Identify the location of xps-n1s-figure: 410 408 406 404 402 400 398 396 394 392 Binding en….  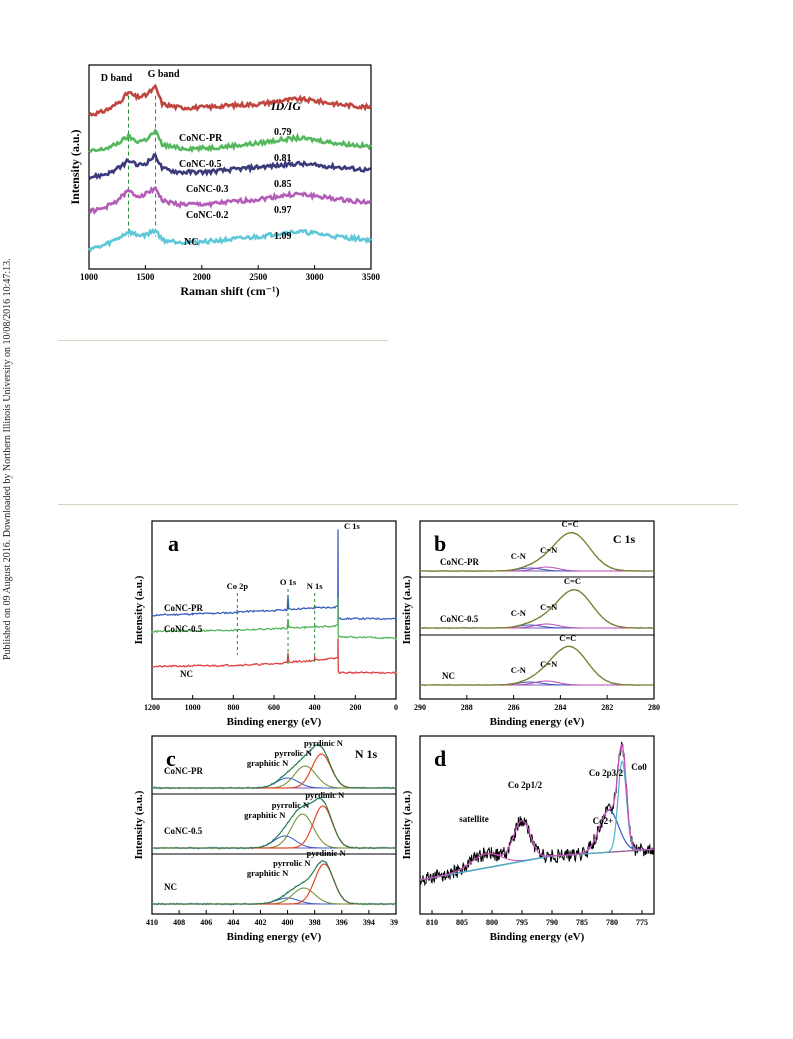
(264, 839).